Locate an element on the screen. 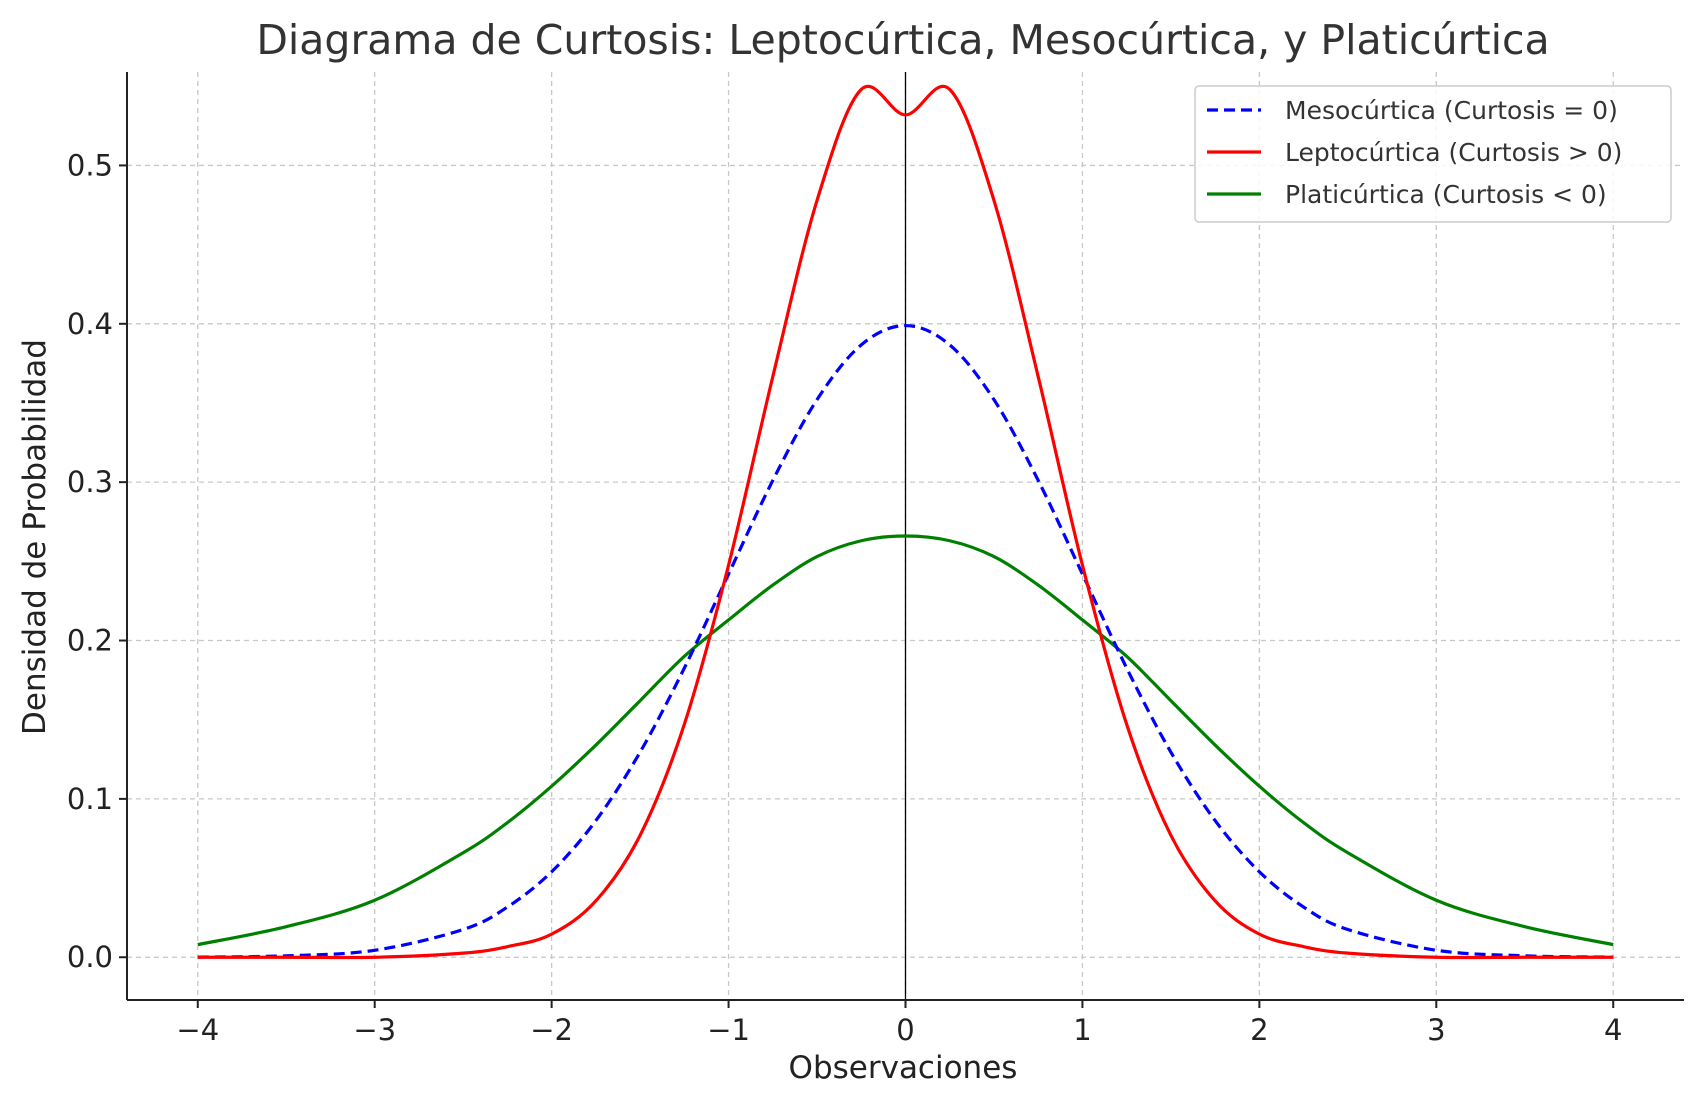 This screenshot has width=1697, height=1103. x-tick-label: −1 is located at coordinates (728, 1030).